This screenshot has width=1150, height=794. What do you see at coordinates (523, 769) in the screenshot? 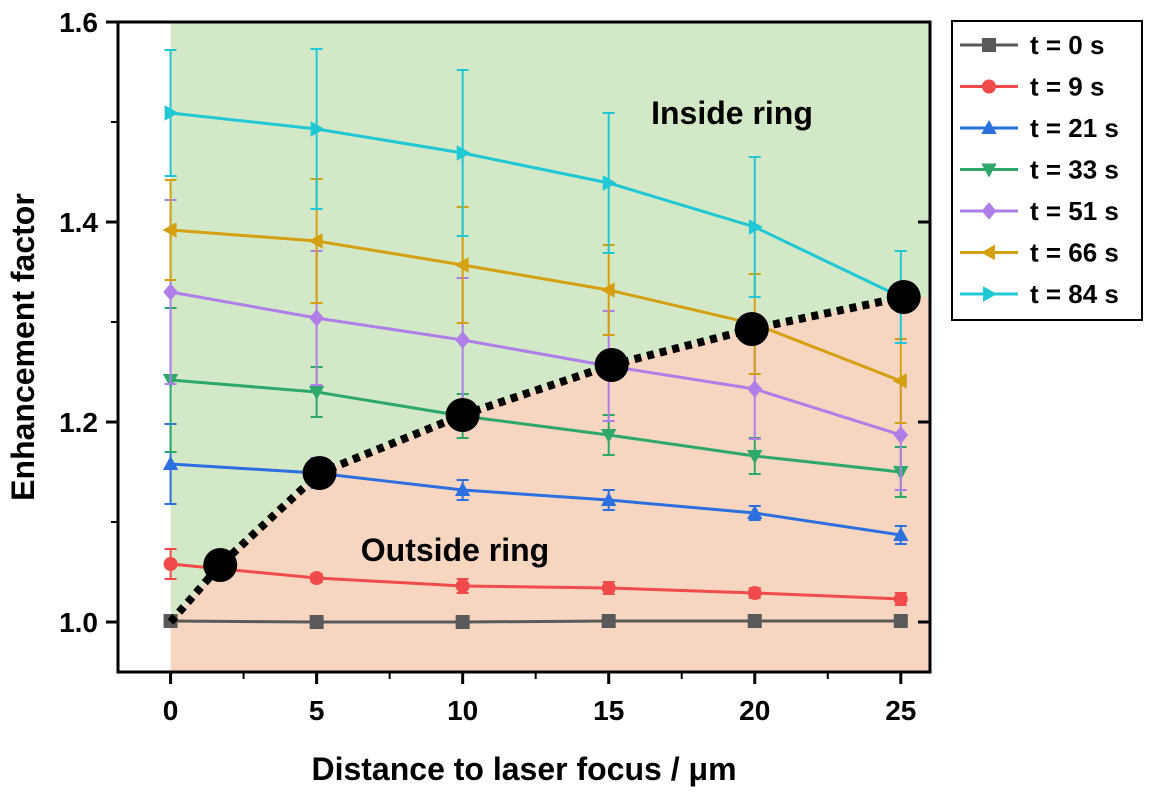
I see `x-axis-title: Distance to laser focus / μm` at bounding box center [523, 769].